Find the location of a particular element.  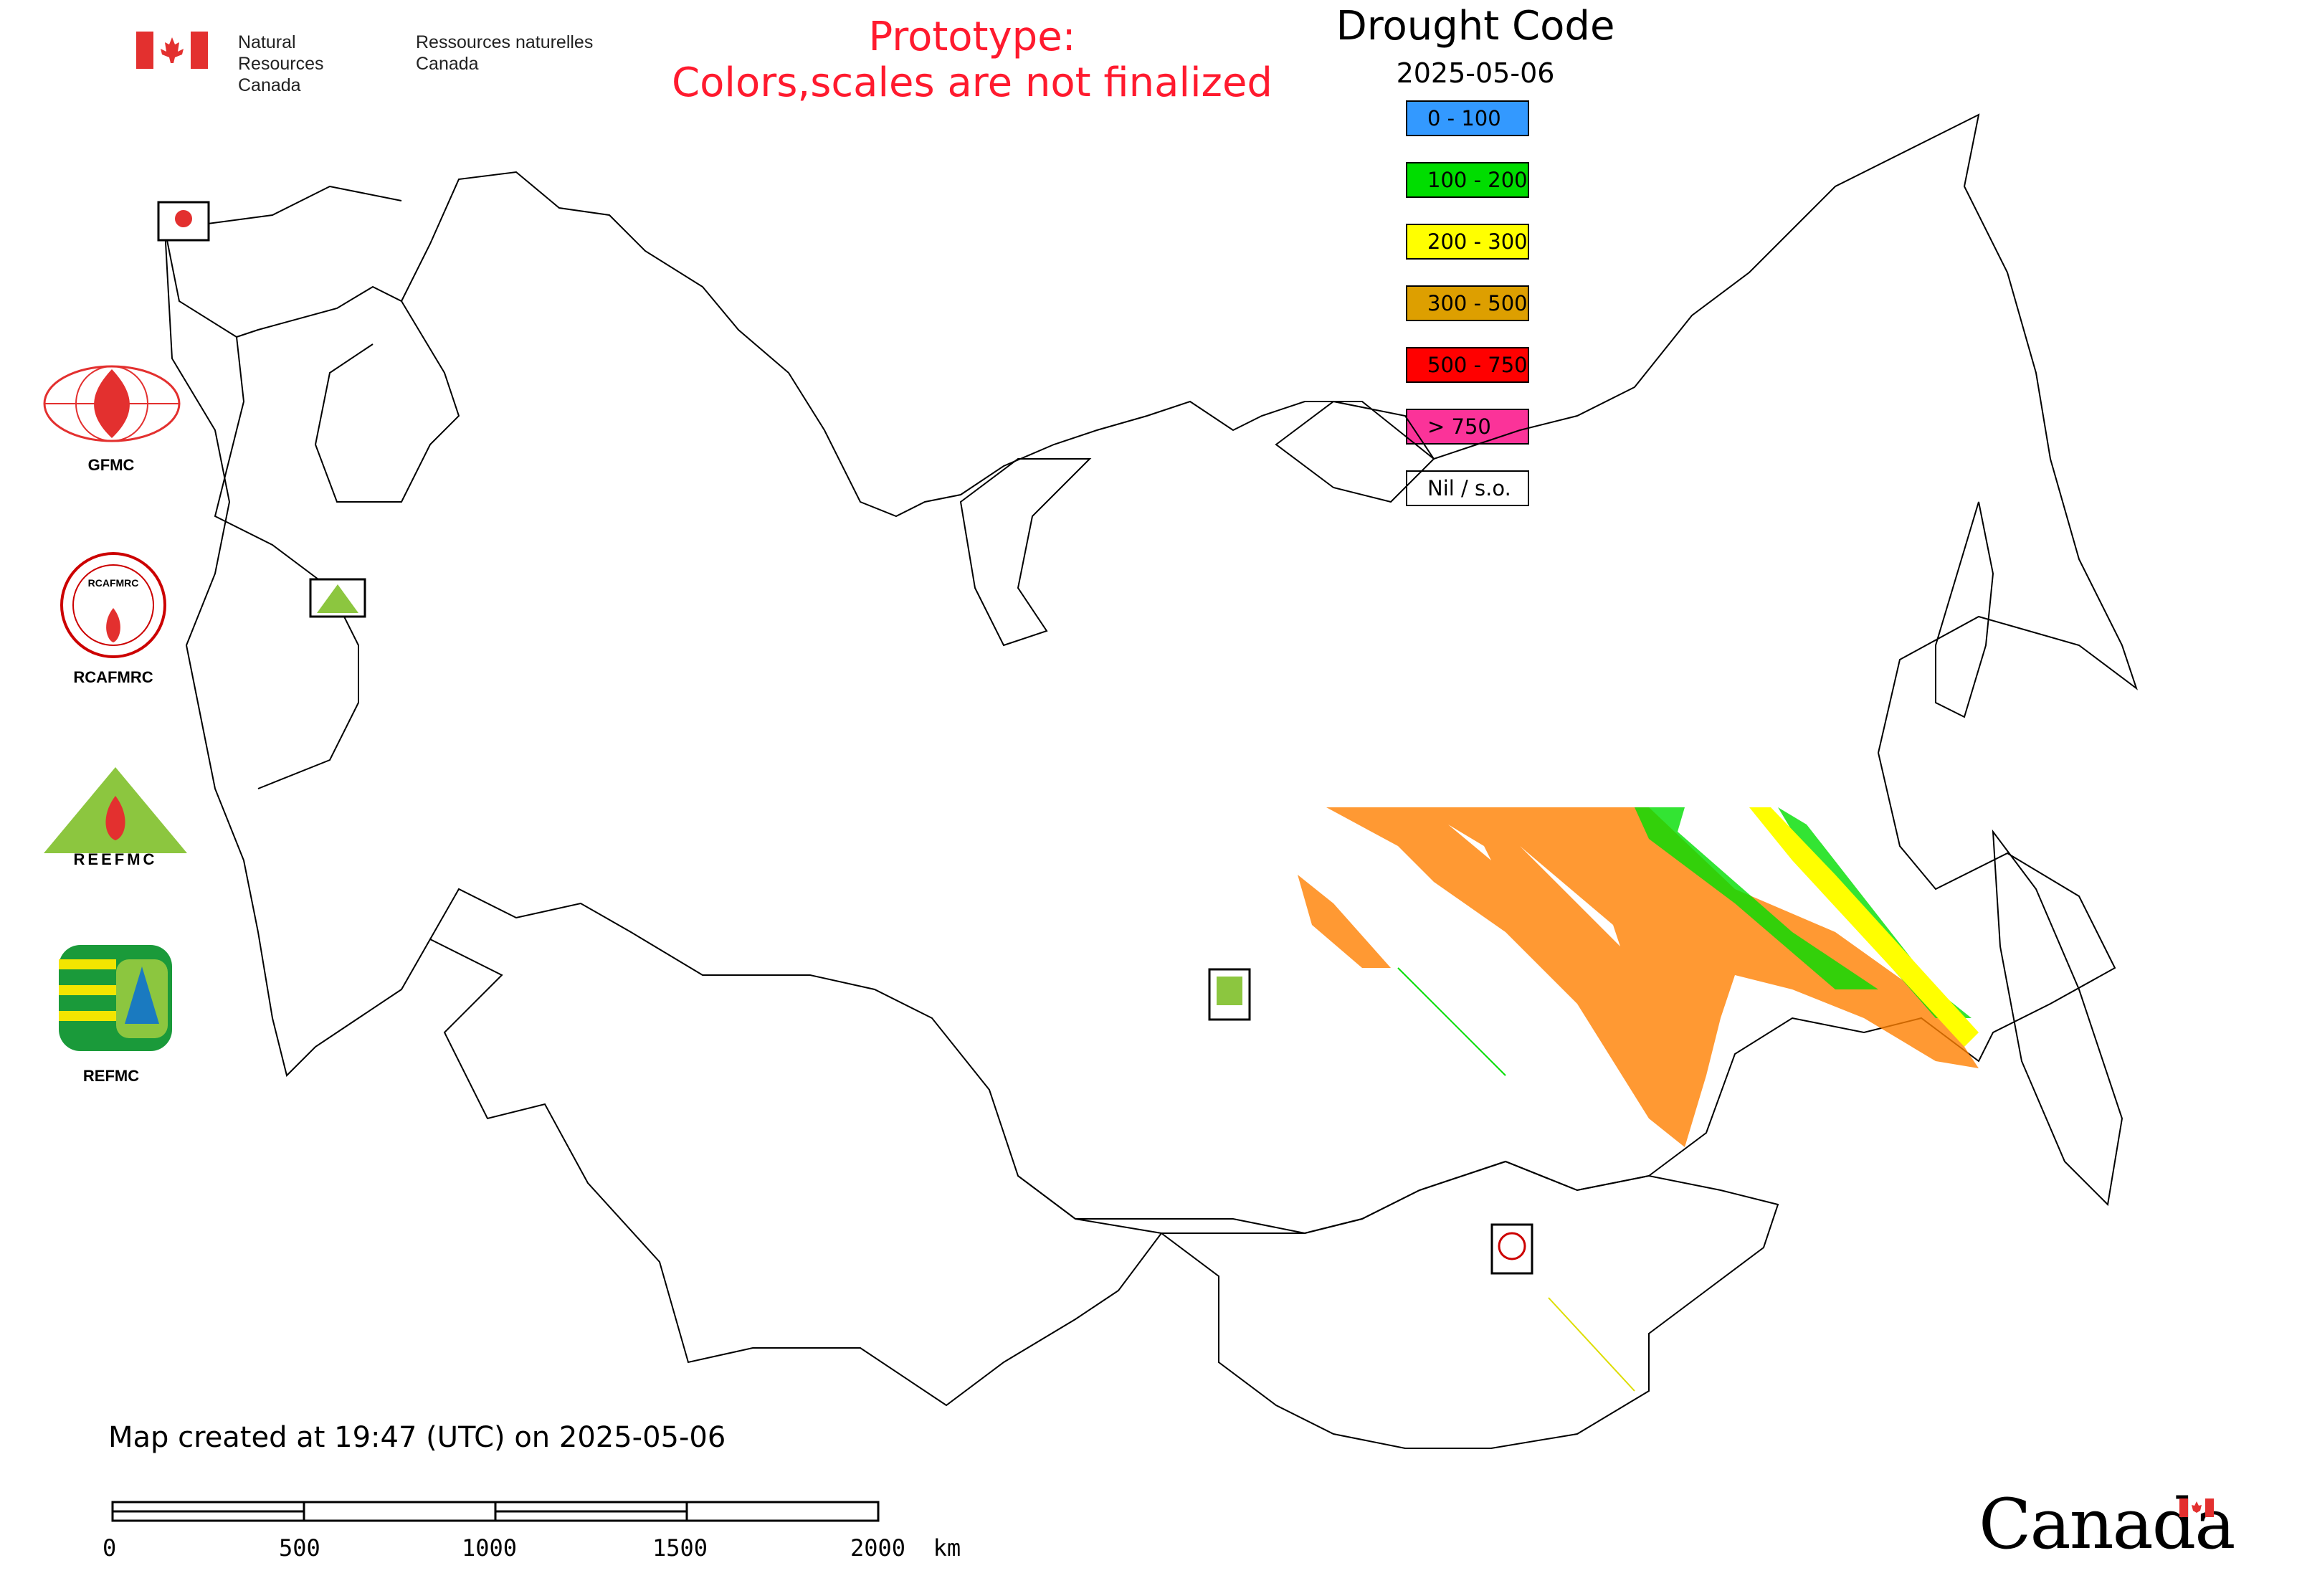

scale-bar is located at coordinates (495, 1511).